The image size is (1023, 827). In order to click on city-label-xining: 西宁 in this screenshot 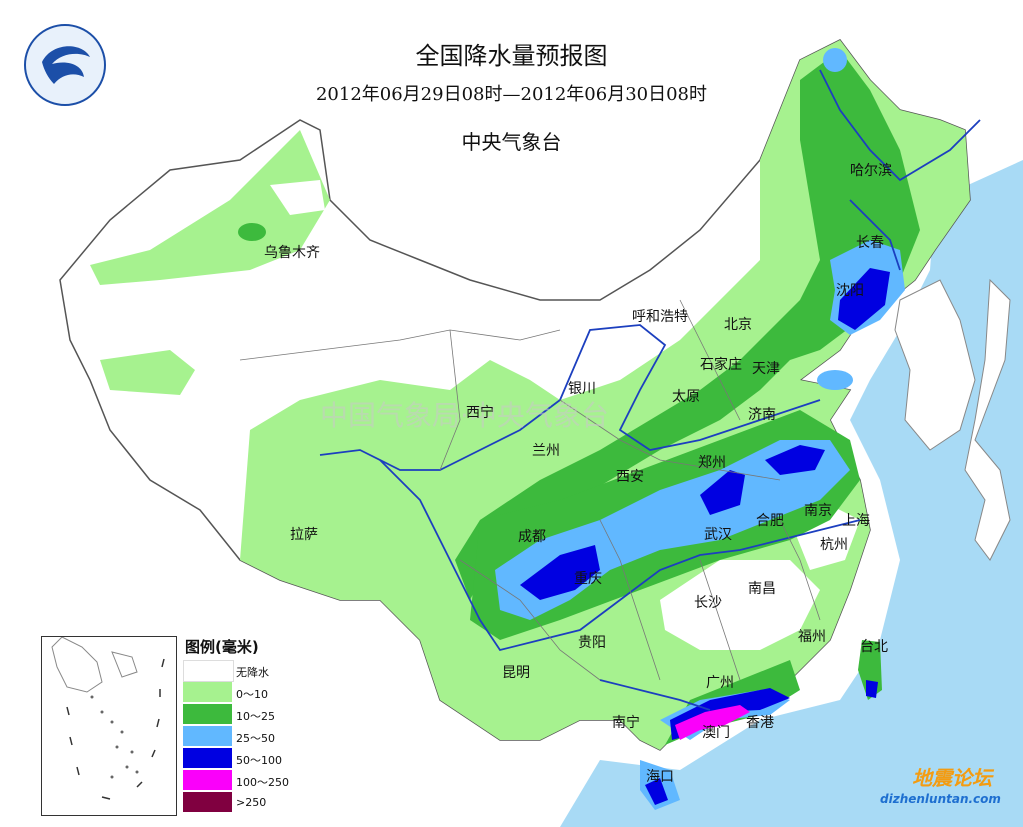, I will do `click(480, 413)`.